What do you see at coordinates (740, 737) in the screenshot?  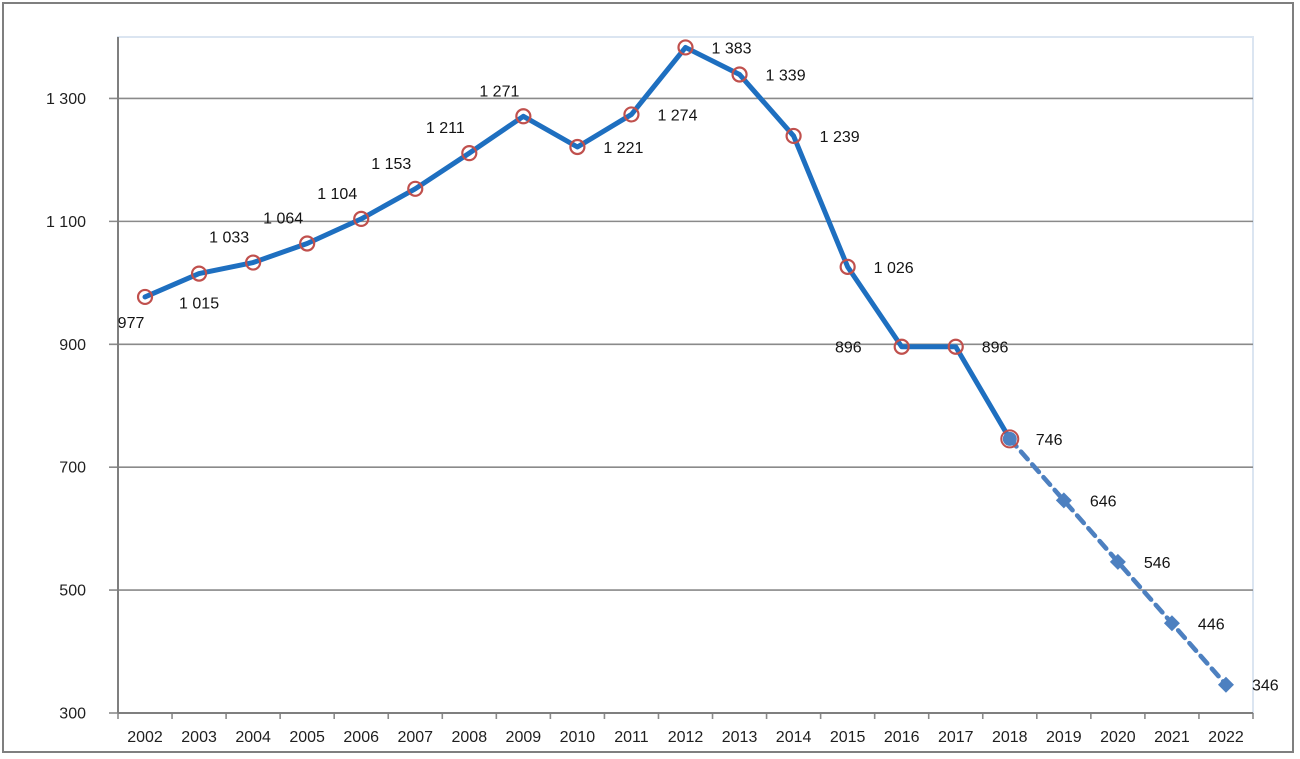 I see `x-axis-tick-label: 2013` at bounding box center [740, 737].